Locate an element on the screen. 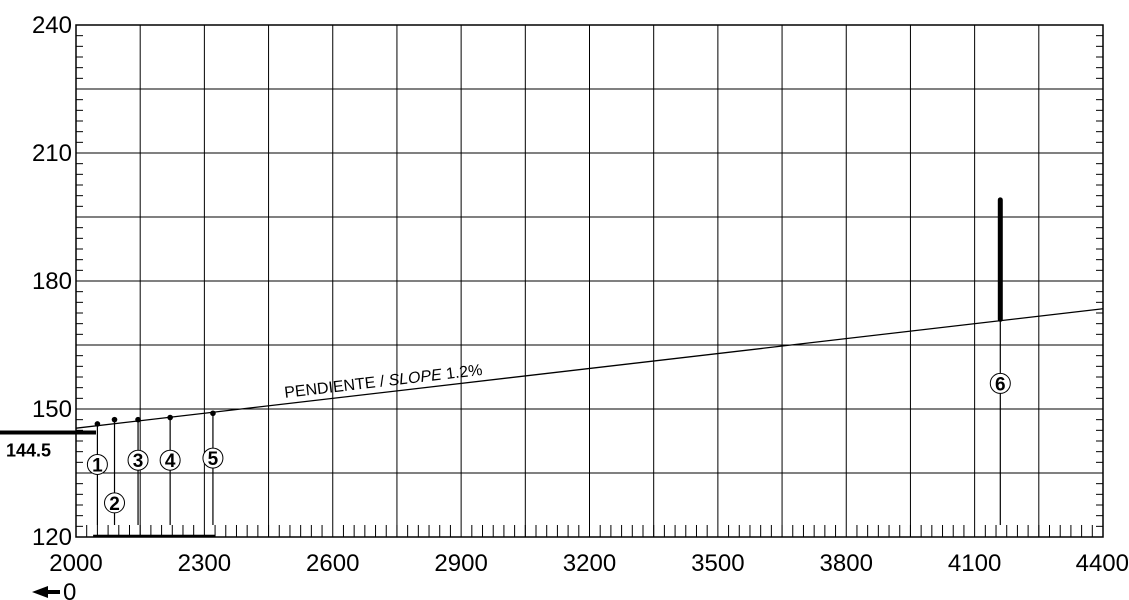 This screenshot has width=1129, height=600. x-tick-label: 3800 is located at coordinates (846, 563).